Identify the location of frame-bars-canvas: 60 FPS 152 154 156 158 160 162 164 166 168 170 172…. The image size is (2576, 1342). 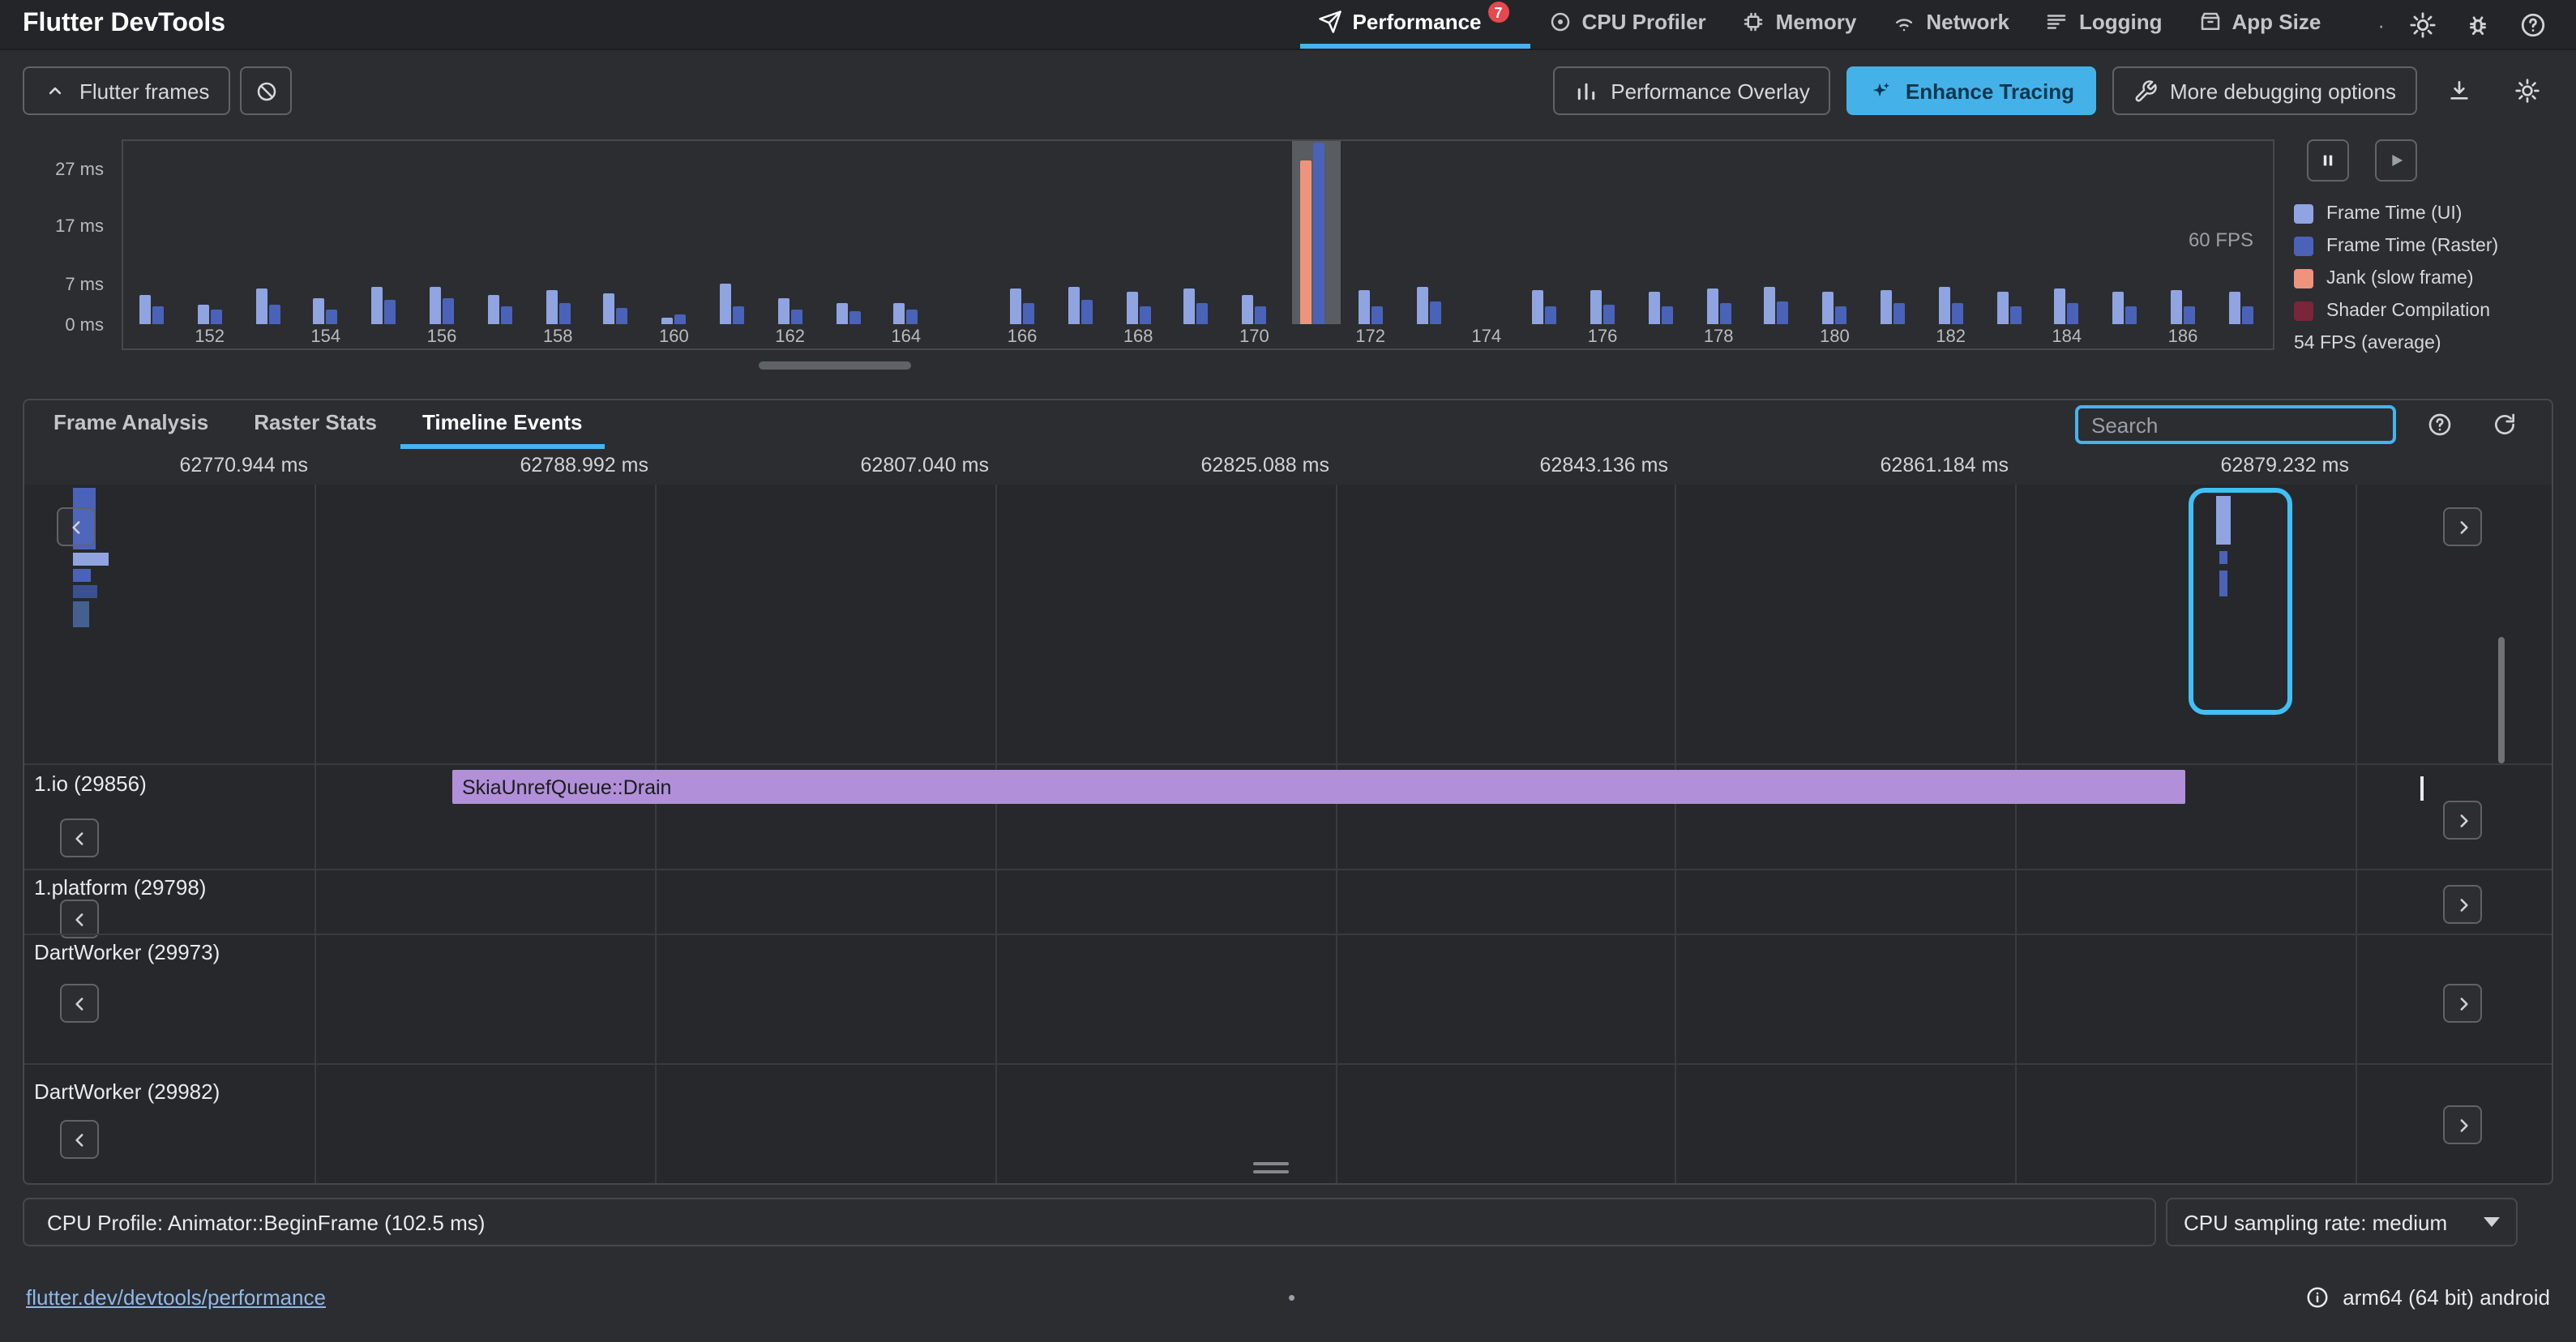
(1198, 245).